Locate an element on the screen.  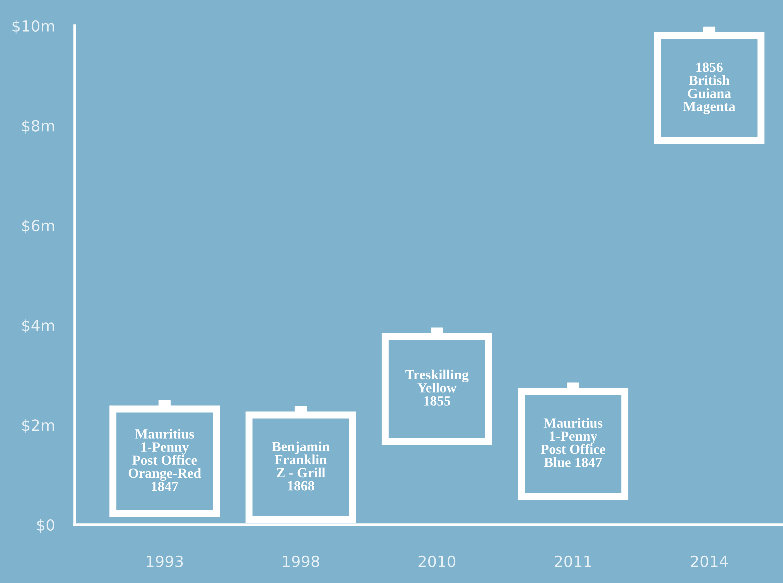
annotation: 1856 British Guiana Magenta is located at coordinates (709, 88).